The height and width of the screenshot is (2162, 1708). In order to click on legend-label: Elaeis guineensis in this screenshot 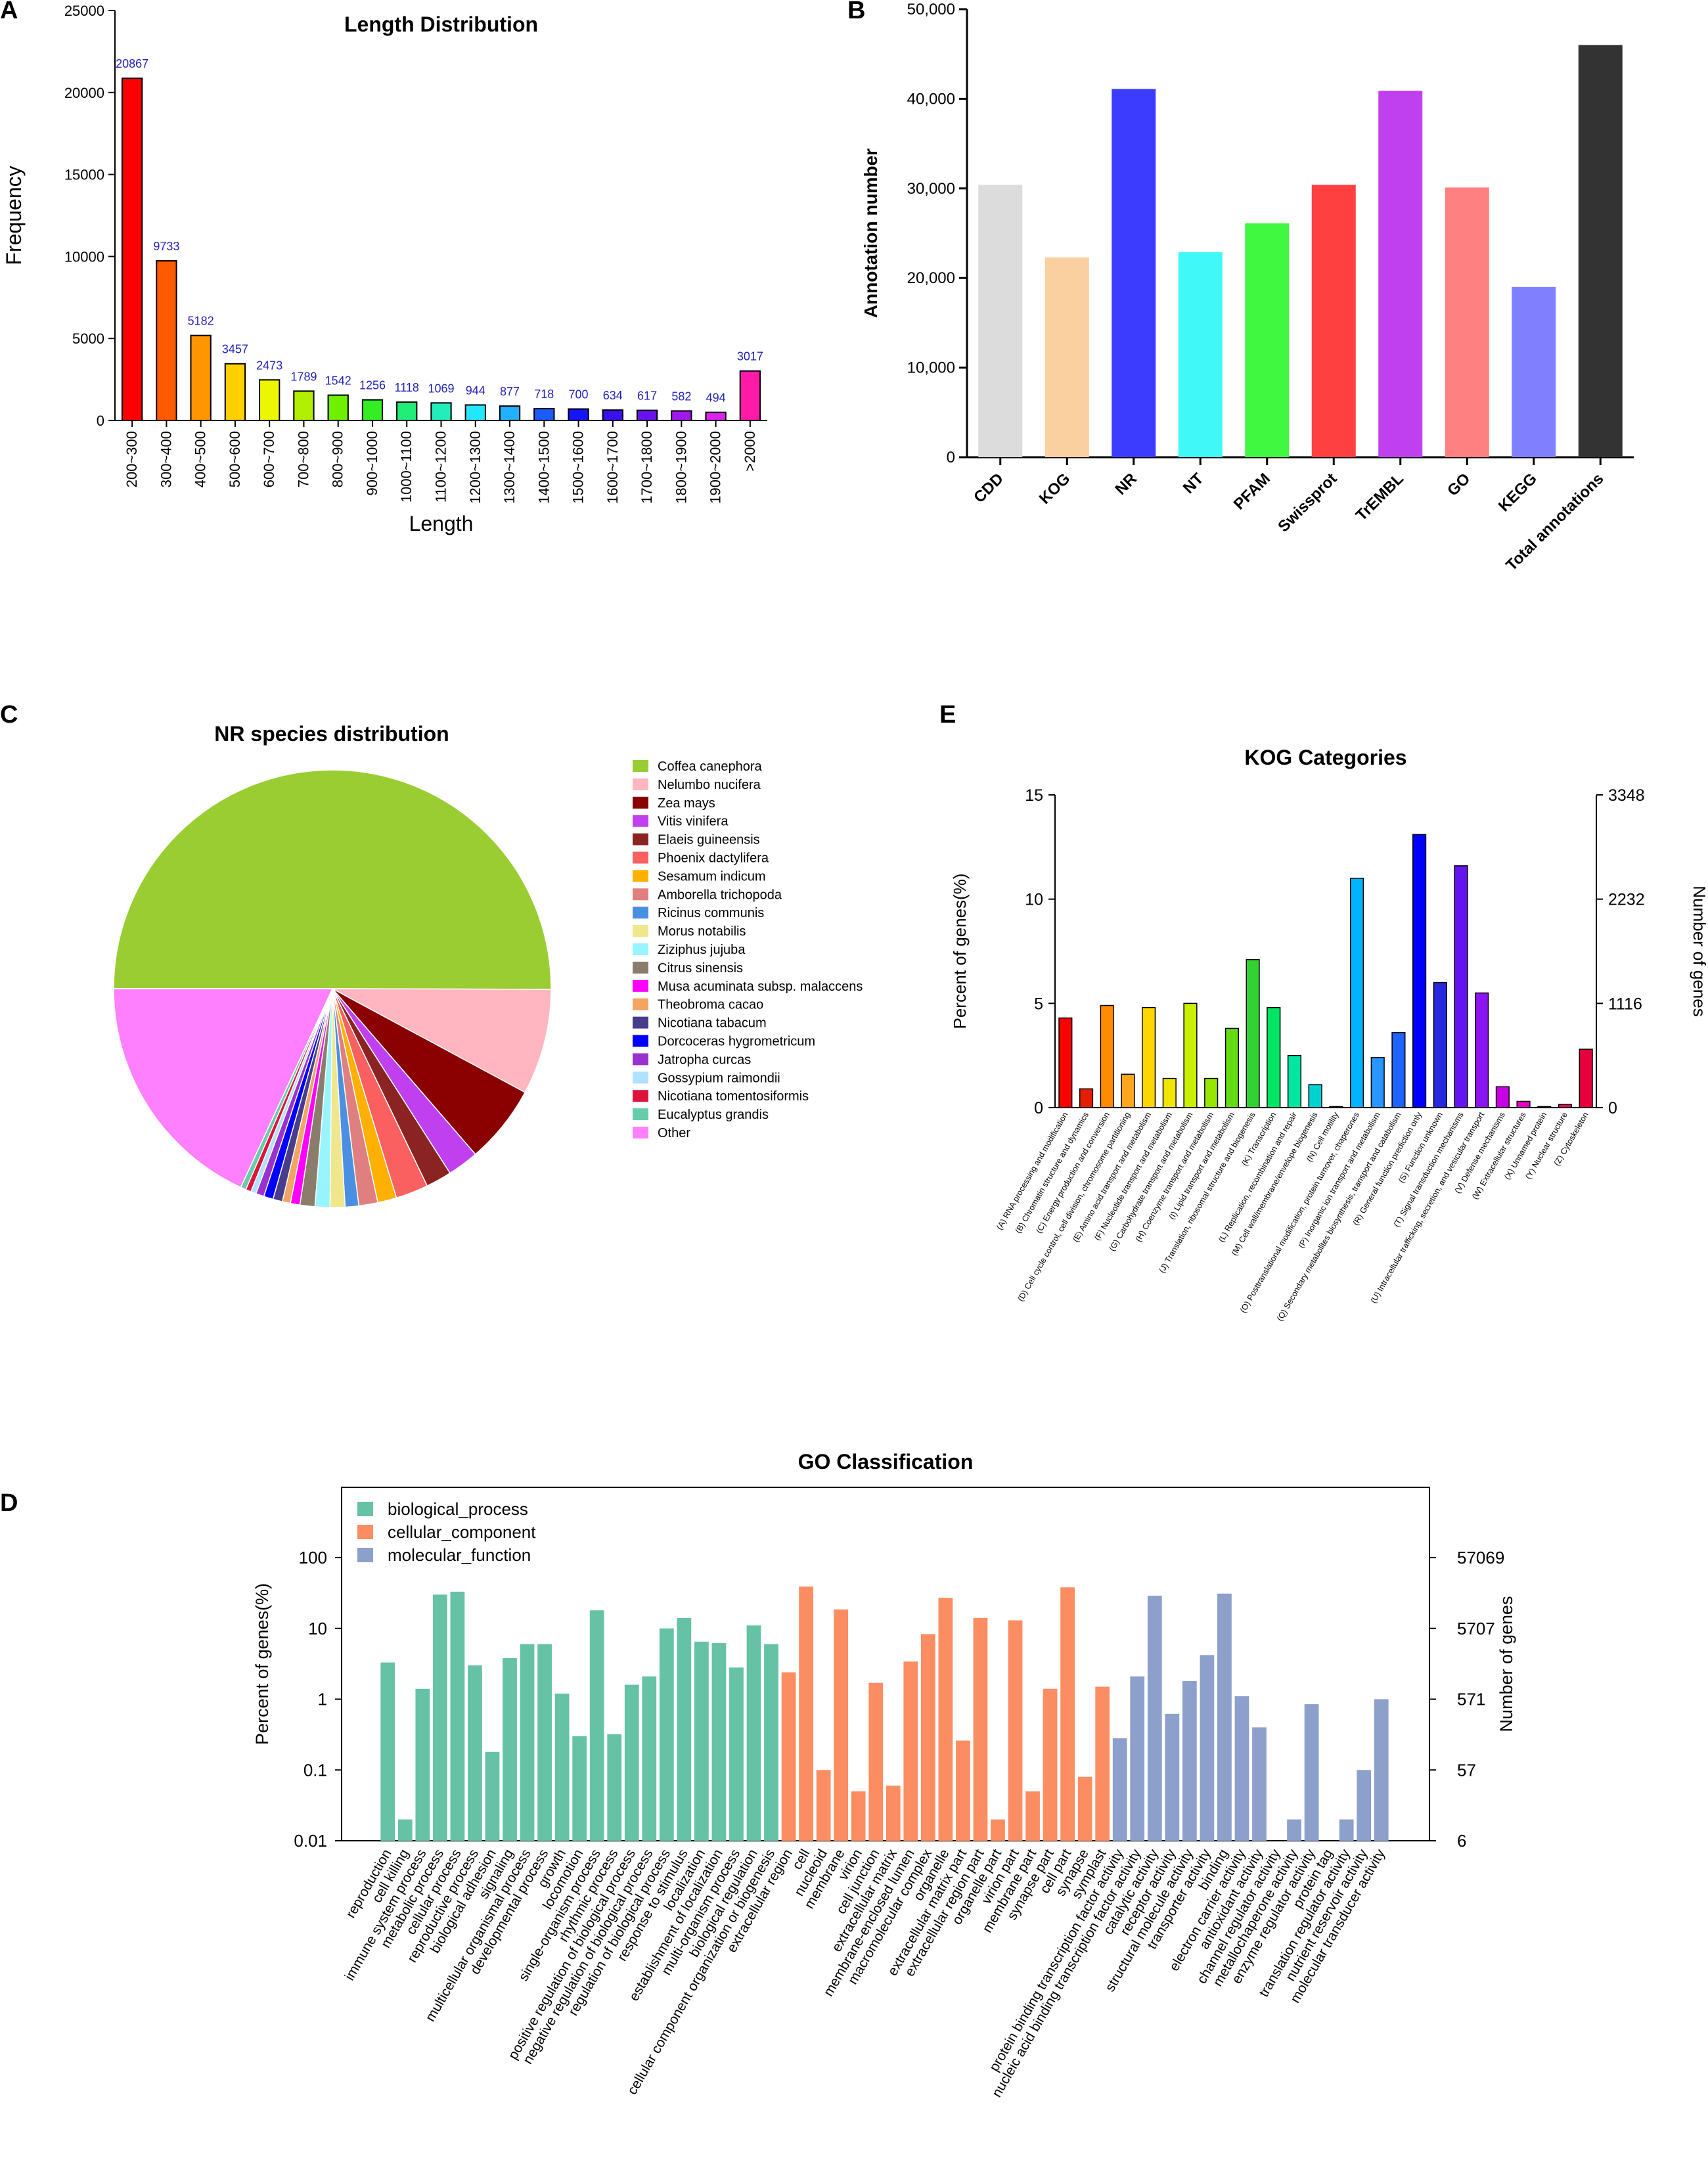, I will do `click(709, 840)`.